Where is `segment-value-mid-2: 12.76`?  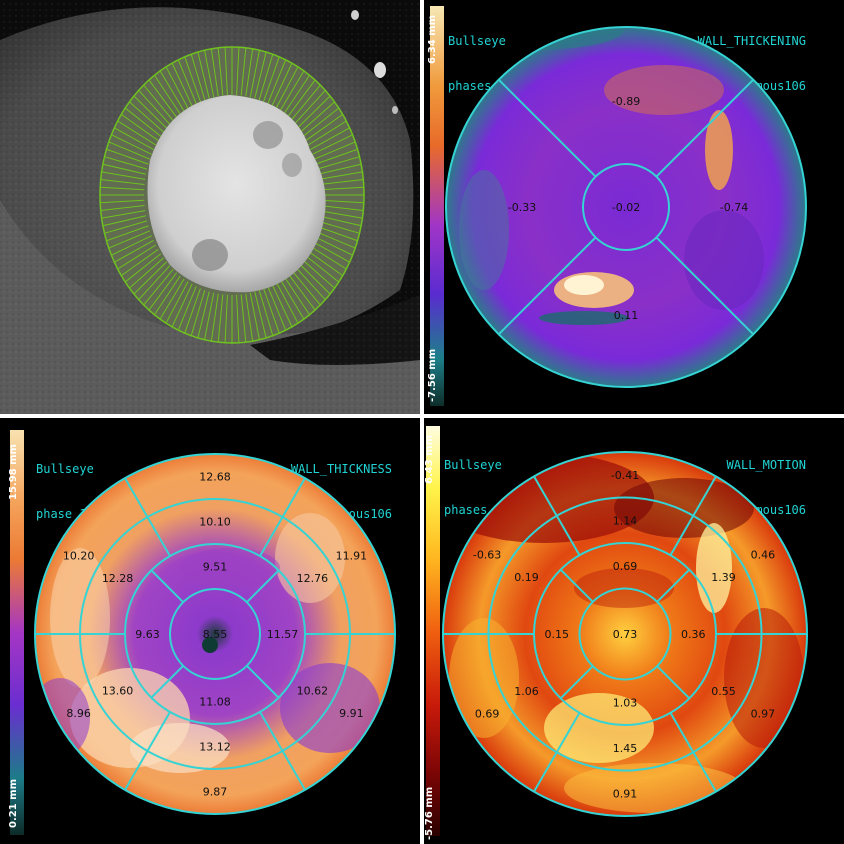 segment-value-mid-2: 12.76 is located at coordinates (313, 578).